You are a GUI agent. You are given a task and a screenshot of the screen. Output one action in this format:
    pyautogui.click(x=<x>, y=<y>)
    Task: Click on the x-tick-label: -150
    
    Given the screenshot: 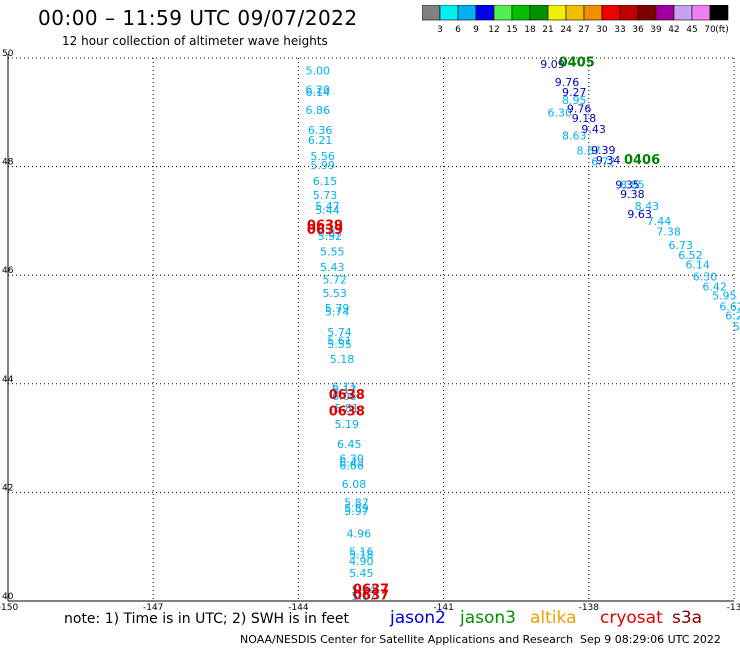 What is the action you would take?
    pyautogui.click(x=9, y=606)
    